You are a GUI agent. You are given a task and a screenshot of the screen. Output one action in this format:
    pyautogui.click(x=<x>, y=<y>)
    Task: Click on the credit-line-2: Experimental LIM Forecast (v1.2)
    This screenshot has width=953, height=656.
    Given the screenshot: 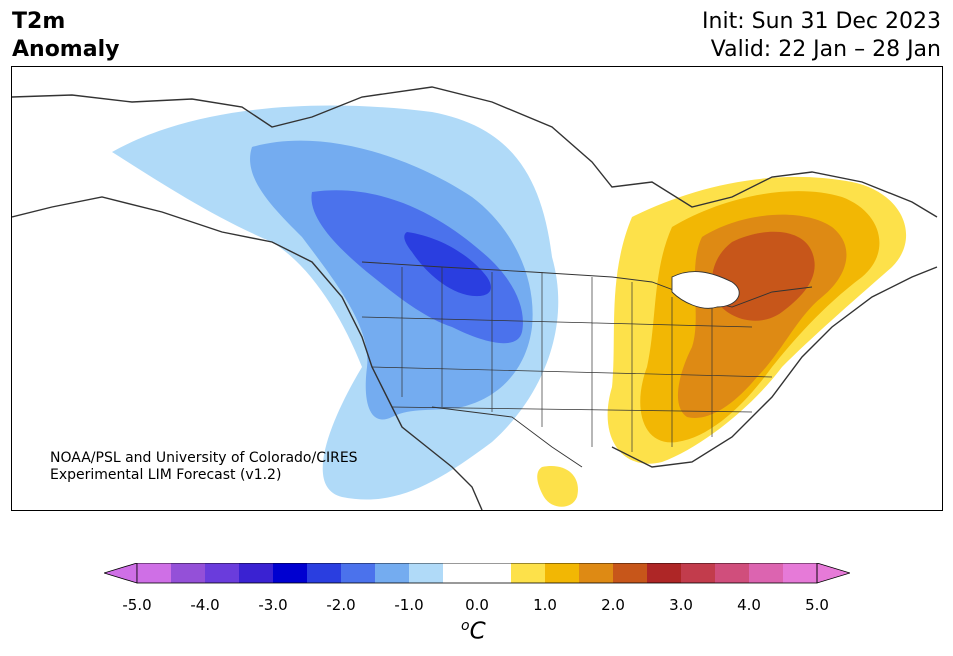 What is the action you would take?
    pyautogui.click(x=166, y=475)
    